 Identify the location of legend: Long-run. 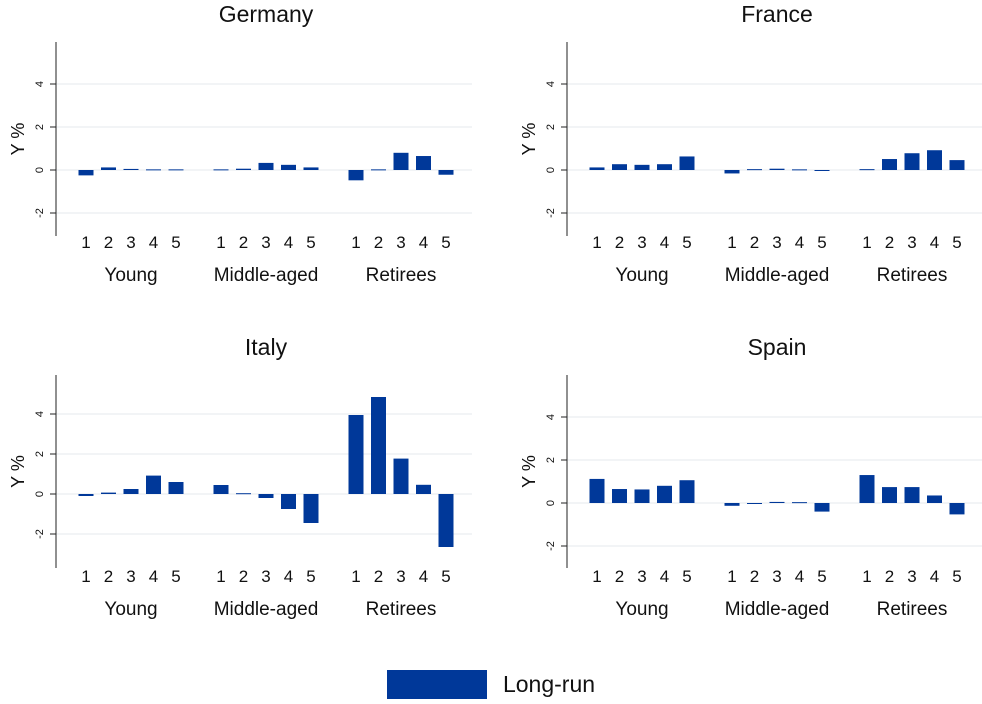
(491, 684).